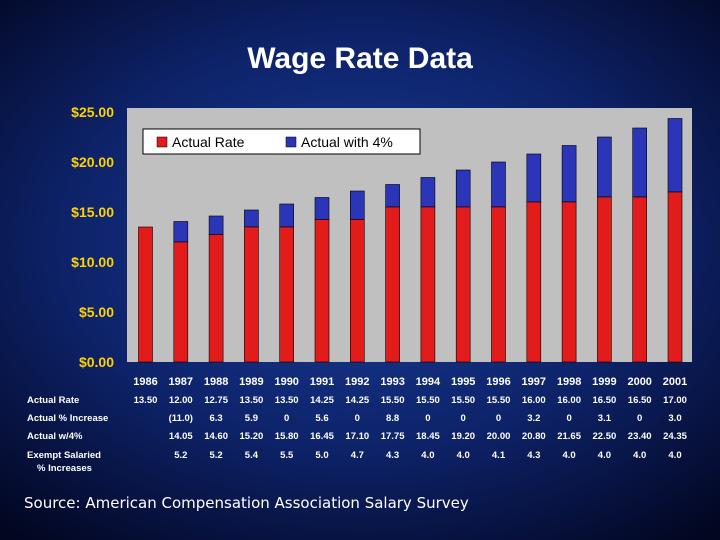  Describe the element at coordinates (428, 436) in the screenshot. I see `table-cell: 18.45` at that location.